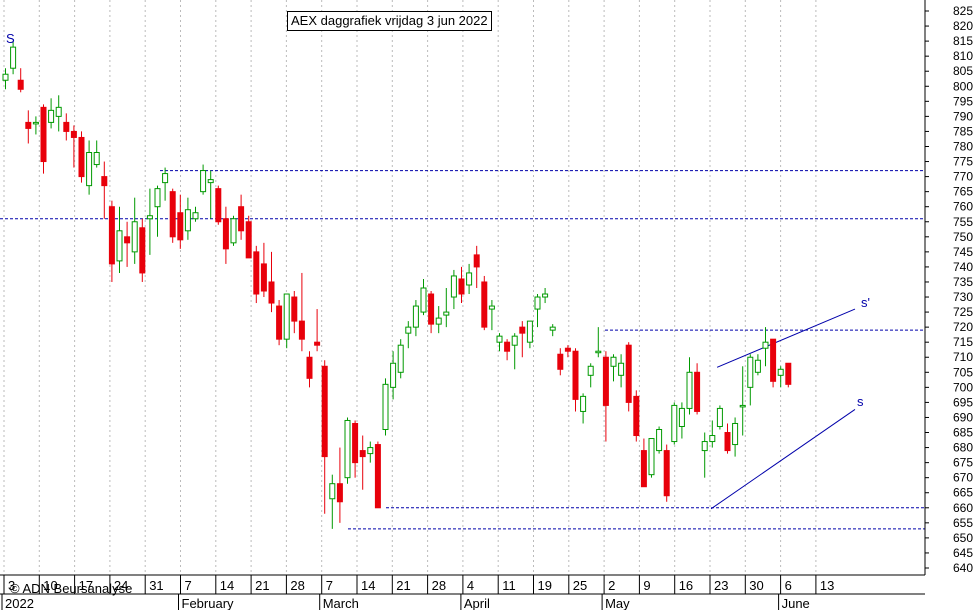 This screenshot has height=610, width=980. I want to click on x-tick-label: 9, so click(646, 585).